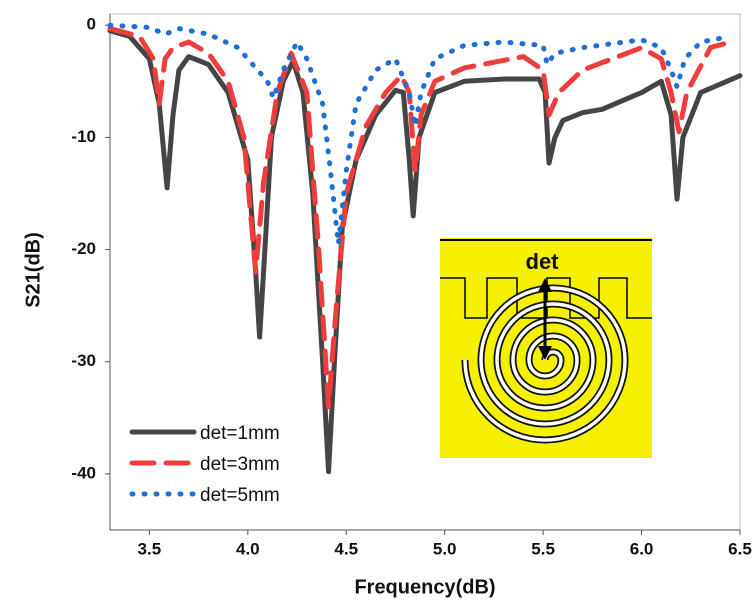 Image resolution: width=754 pixels, height=606 pixels. I want to click on y-tick-label: -10, so click(83, 136).